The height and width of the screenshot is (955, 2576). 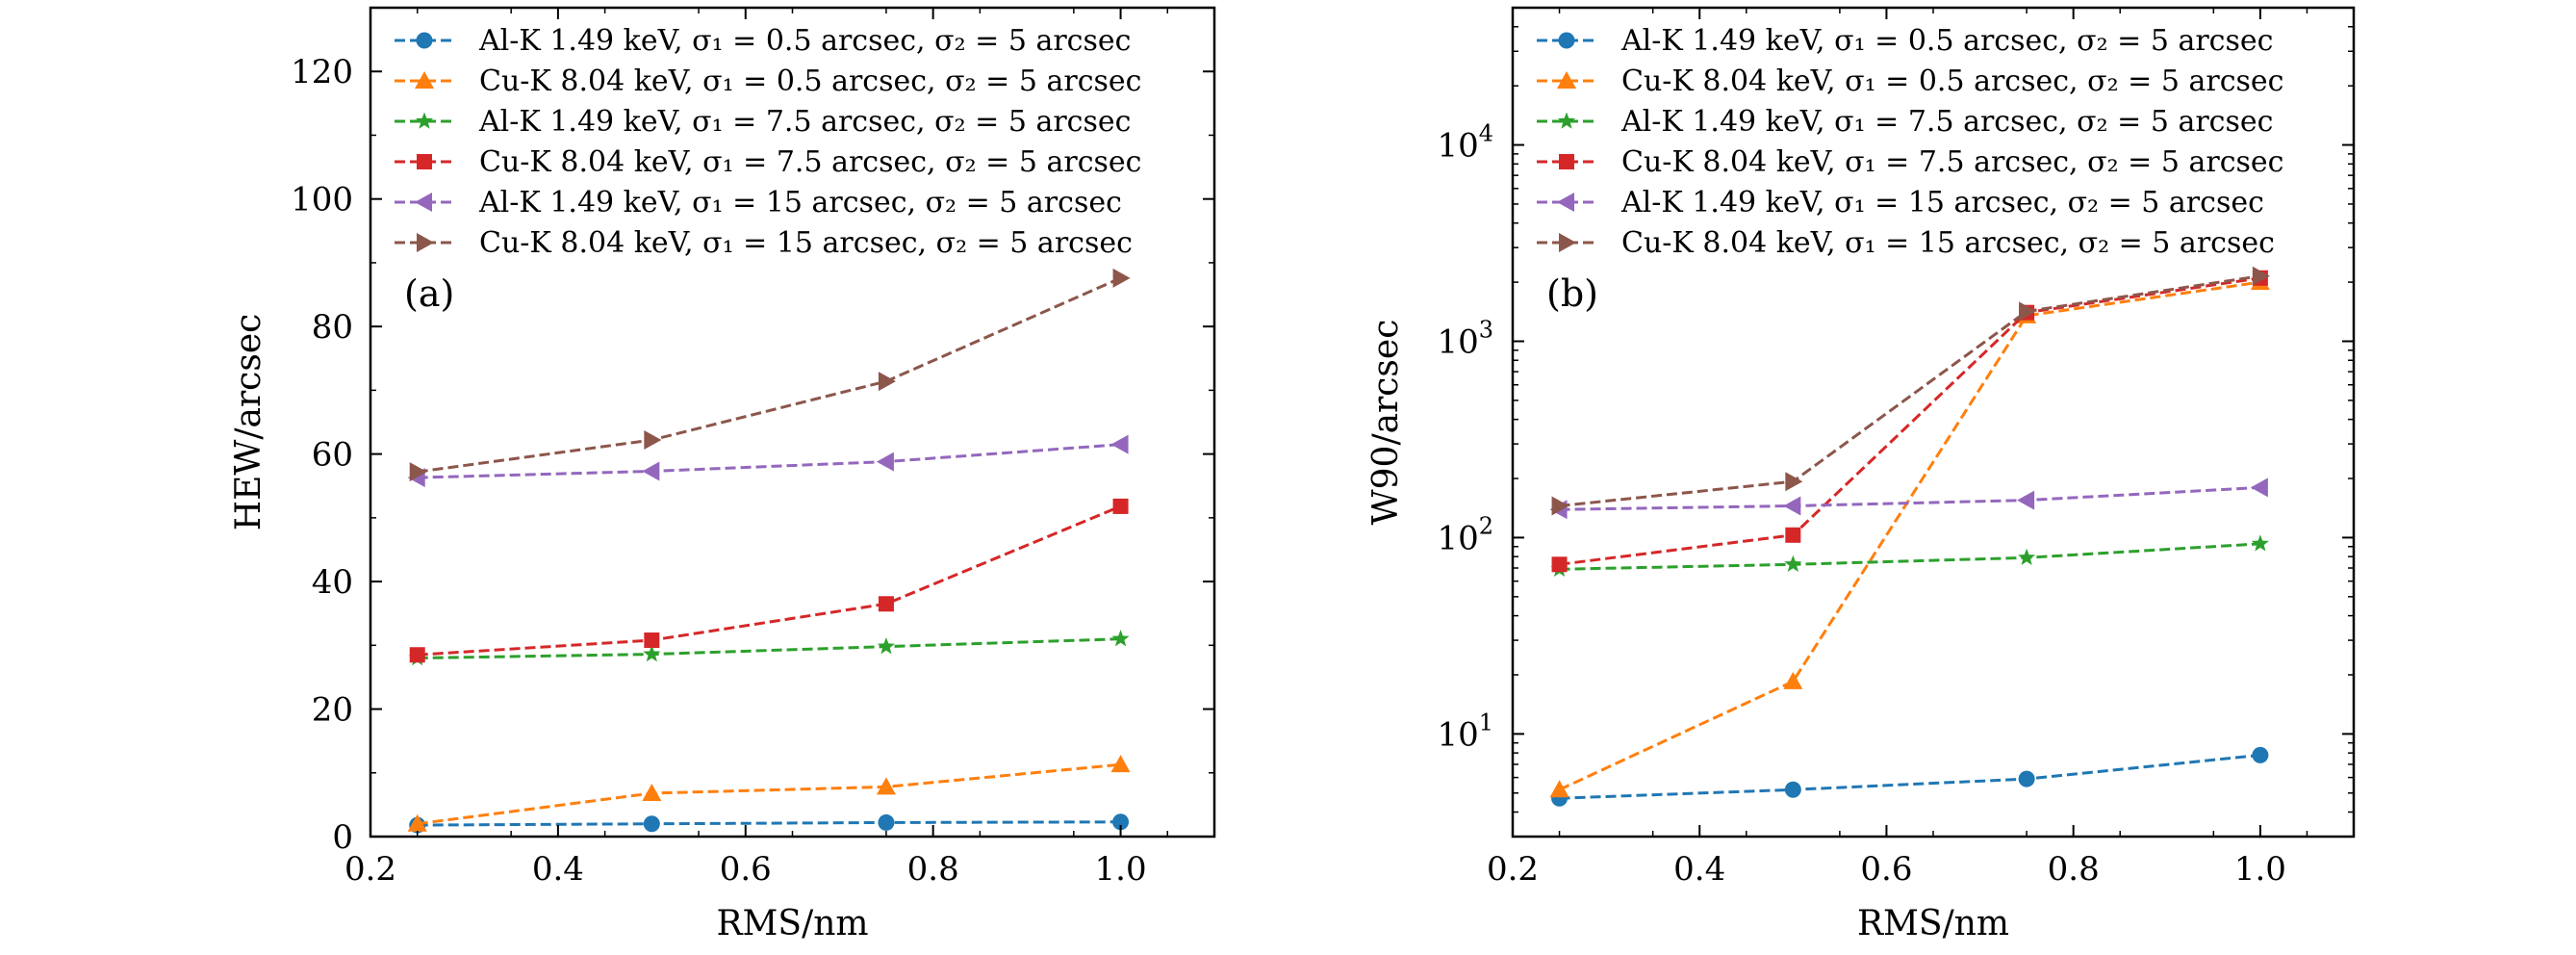 I want to click on y-tick-exponent: 1, so click(x=1486, y=722).